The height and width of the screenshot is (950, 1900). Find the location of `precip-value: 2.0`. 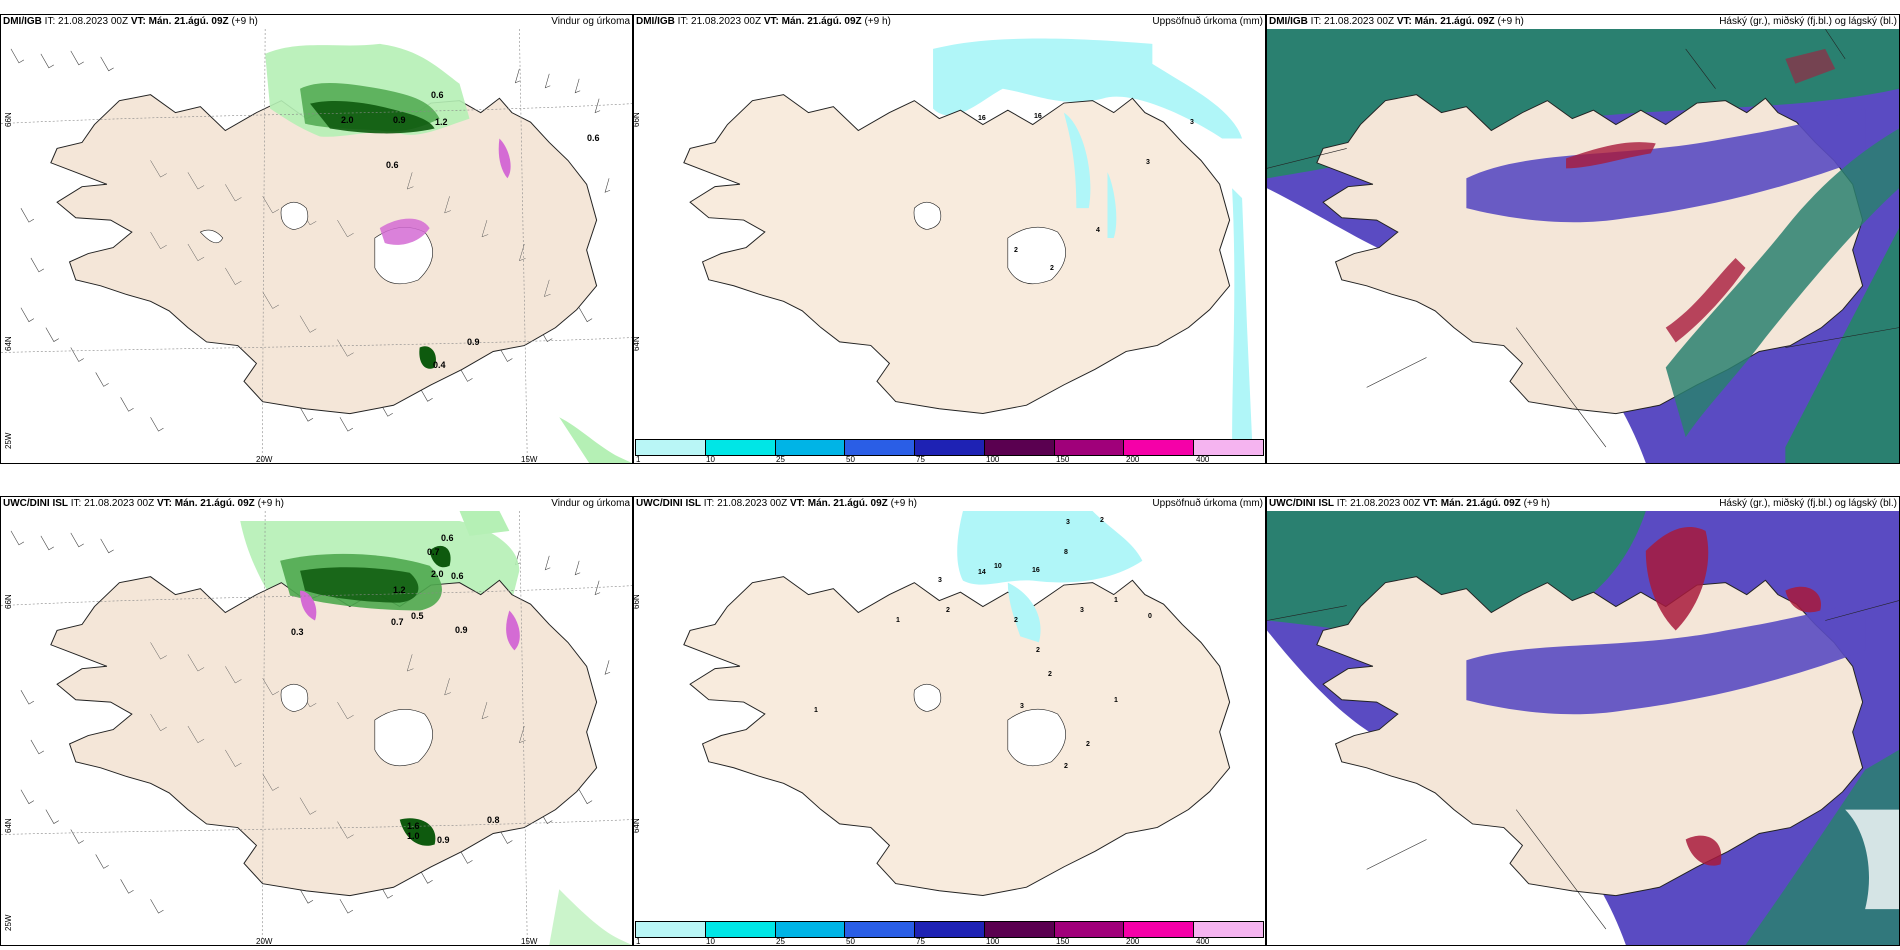

precip-value: 2.0 is located at coordinates (437, 574).